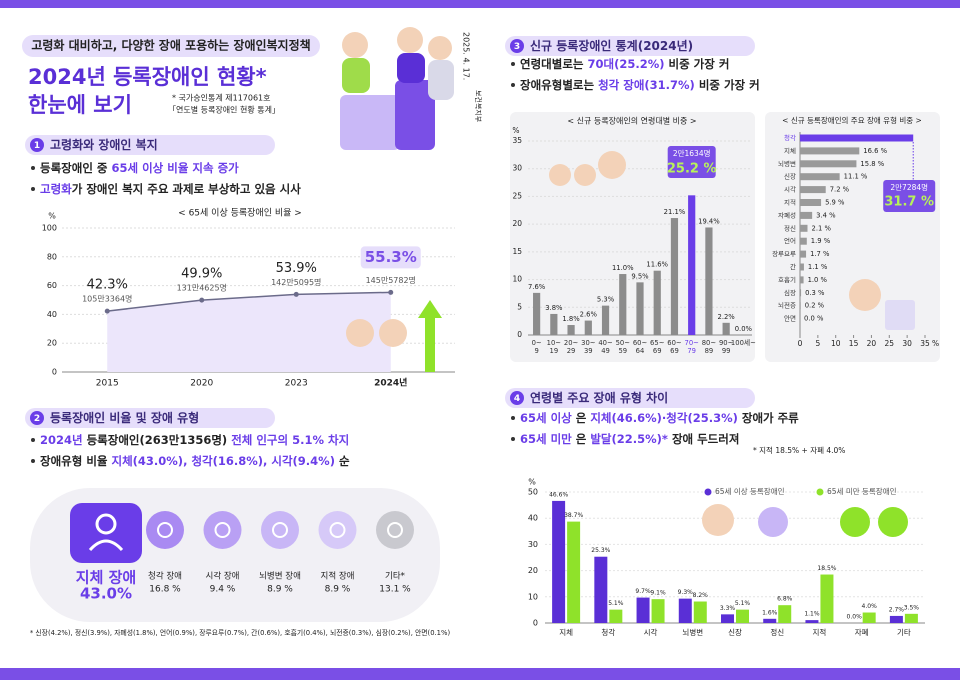  Describe the element at coordinates (726, 343) in the screenshot. I see `x-tick-label-part: 90~` at that location.